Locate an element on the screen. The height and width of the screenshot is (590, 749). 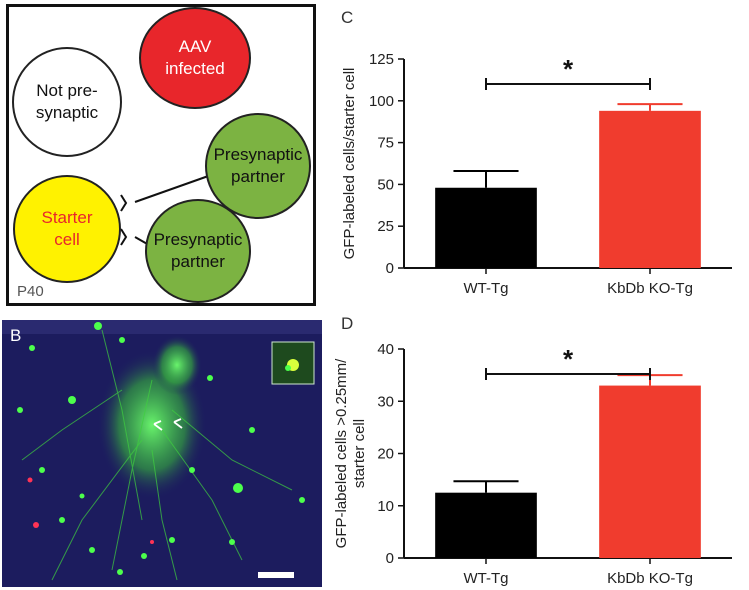
y-tick-label: 125 is located at coordinates (381, 59).